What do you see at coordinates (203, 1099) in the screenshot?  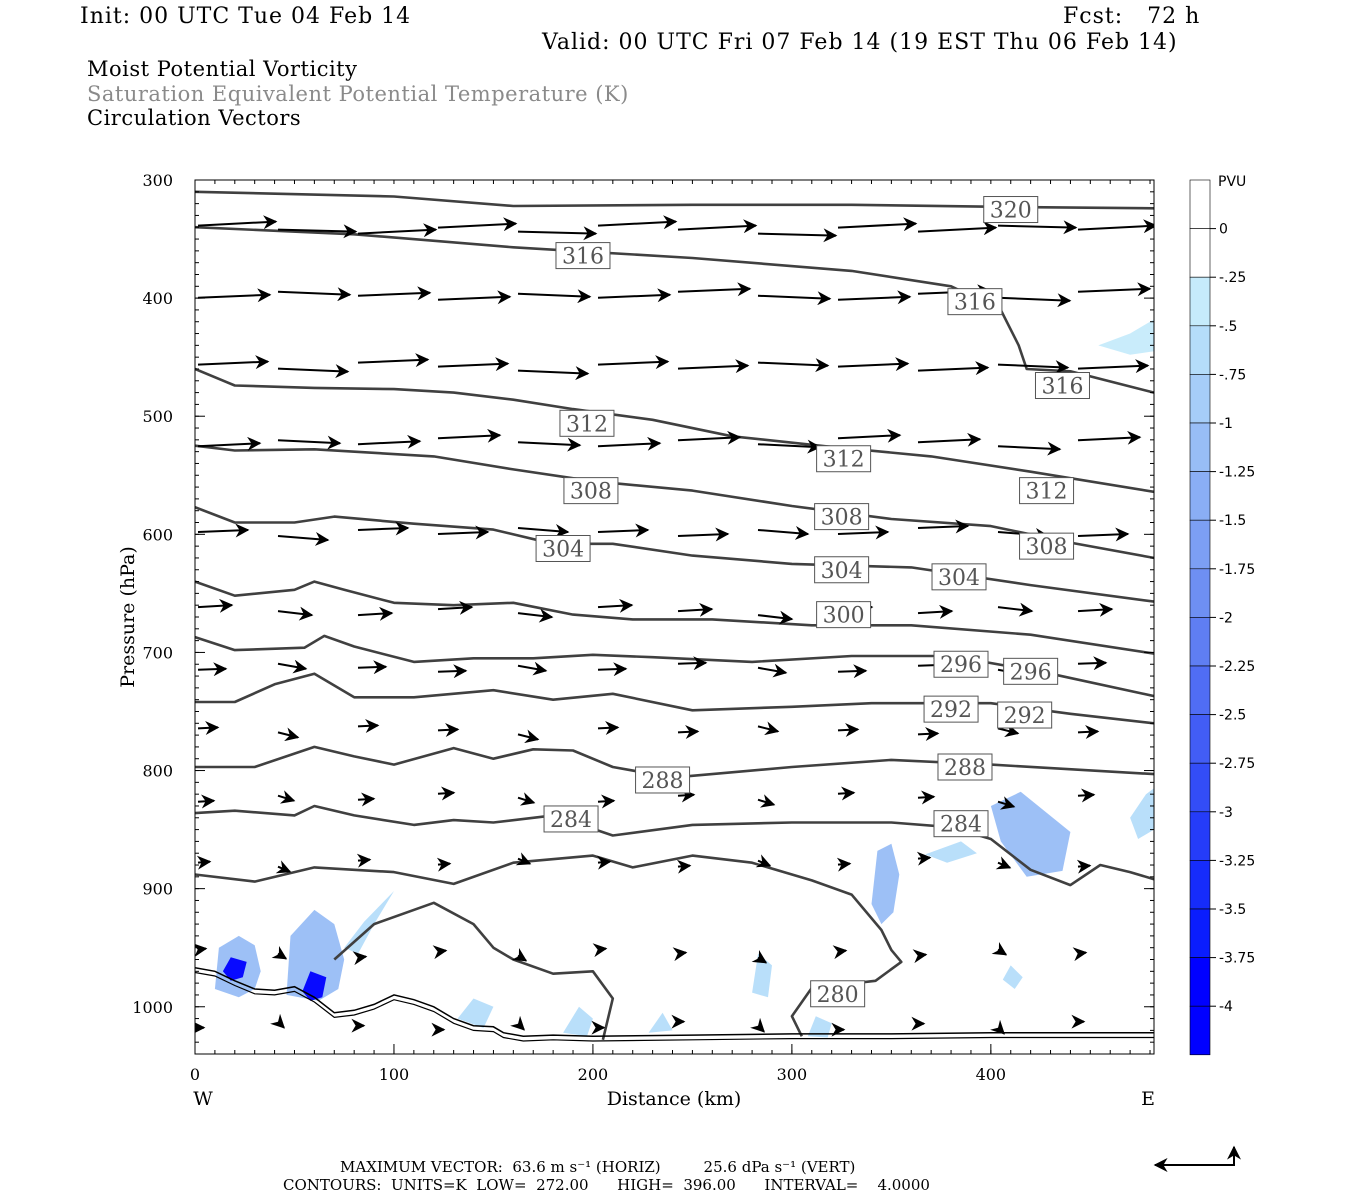 I see `x-west-label: W` at bounding box center [203, 1099].